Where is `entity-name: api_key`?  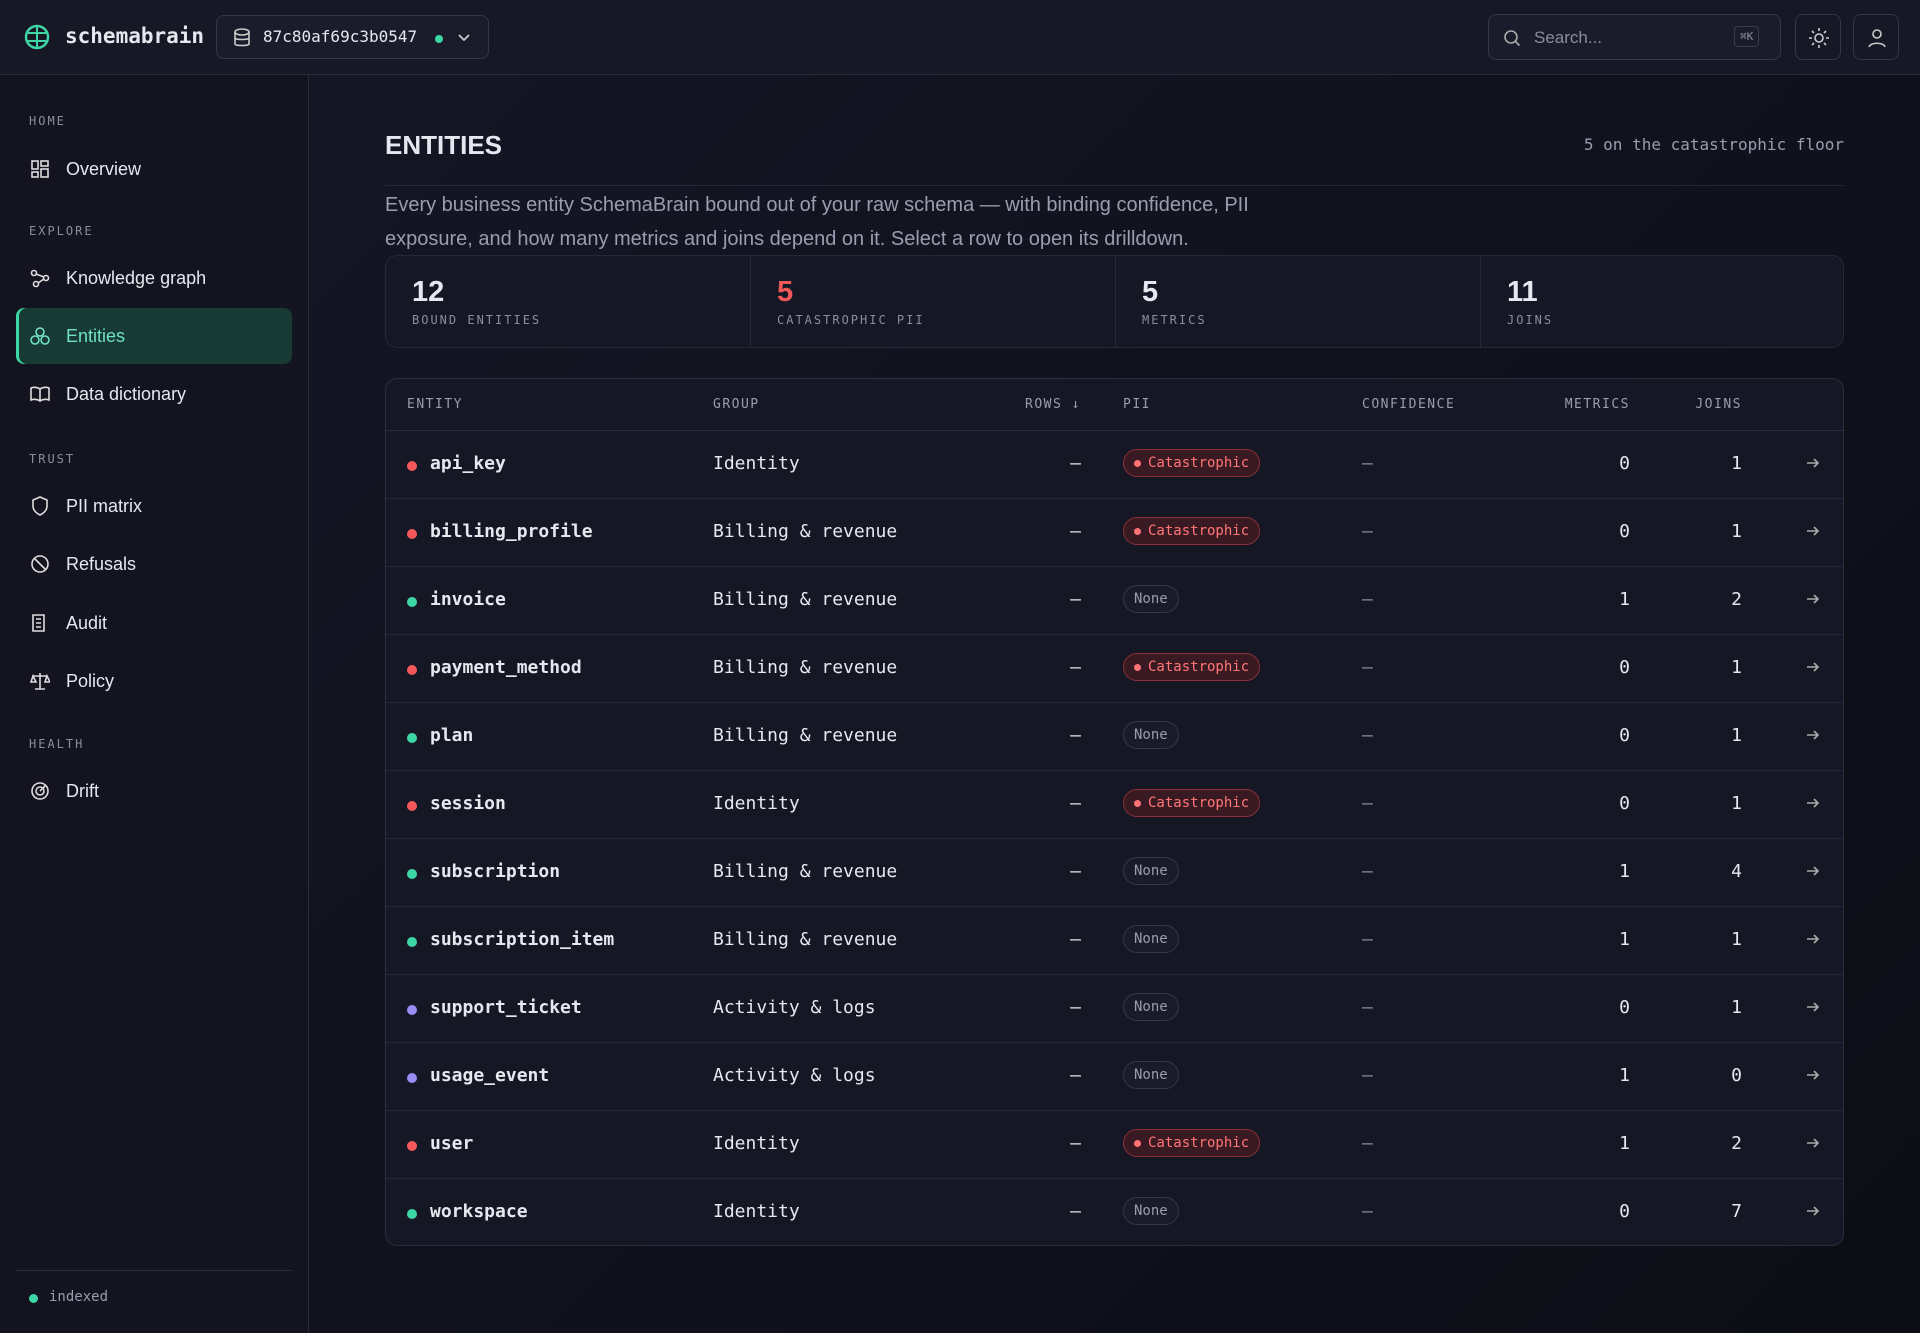 entity-name: api_key is located at coordinates (468, 463).